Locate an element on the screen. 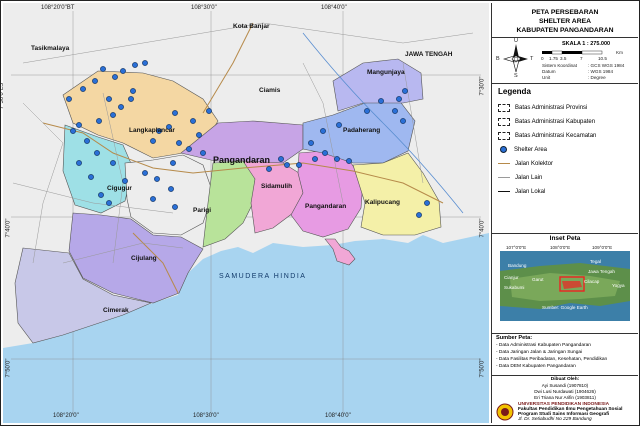 This screenshot has height=426, width=640. region-pangandaran-north is located at coordinates (242, 143).